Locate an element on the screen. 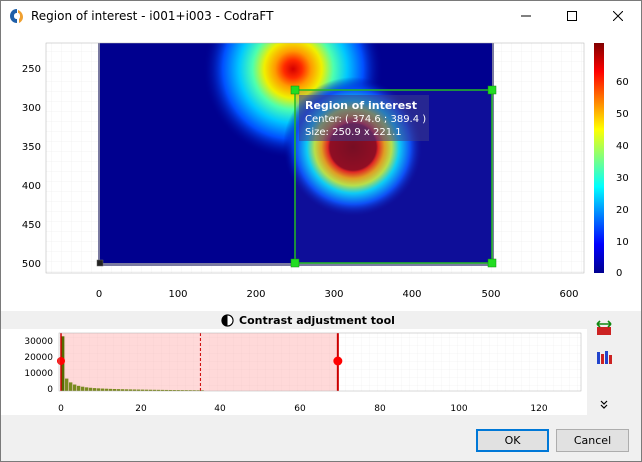 Image resolution: width=642 pixels, height=462 pixels. colorbar-axis: 0 10 20 30 40 50 60 is located at coordinates (622, 178).